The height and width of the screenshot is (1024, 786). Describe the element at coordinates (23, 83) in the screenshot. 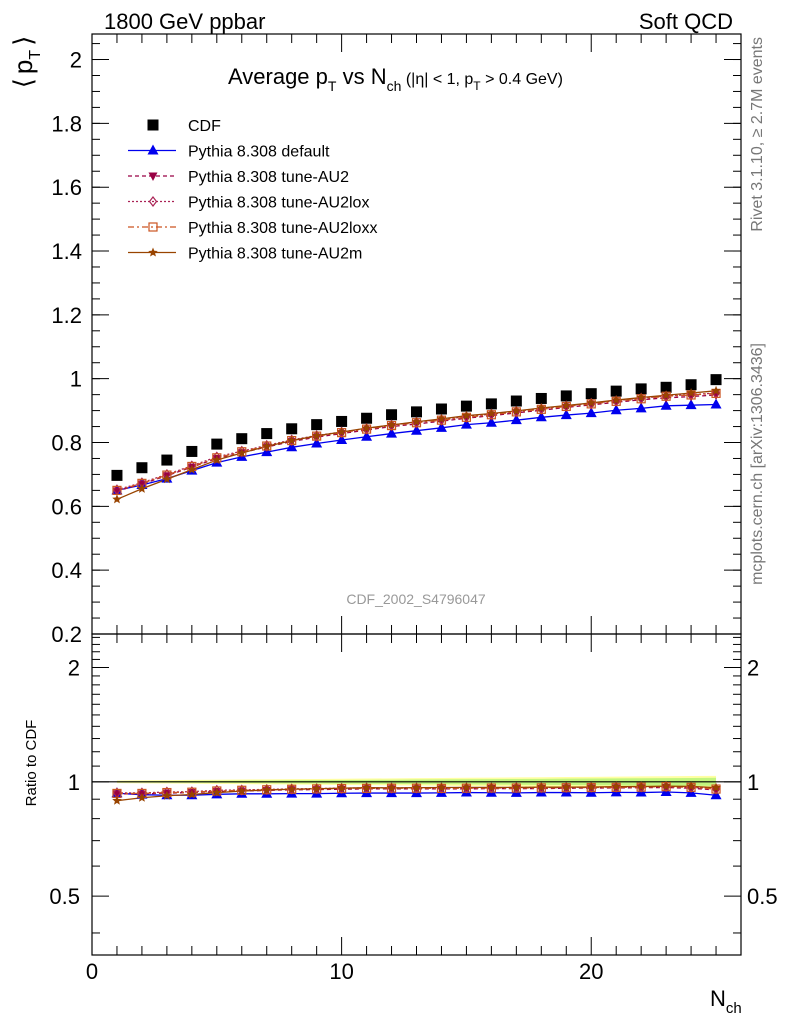

I see `y-axis-label-open: ⟨` at that location.